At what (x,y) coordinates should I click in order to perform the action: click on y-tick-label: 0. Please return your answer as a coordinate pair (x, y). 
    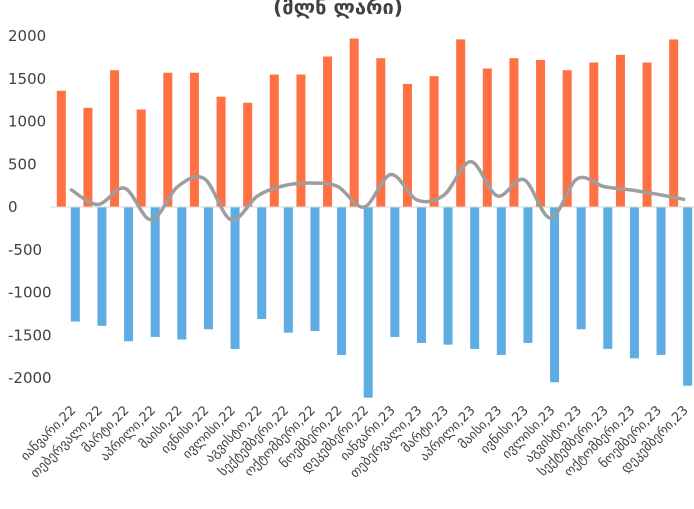
    Looking at the image, I should click on (13, 207).